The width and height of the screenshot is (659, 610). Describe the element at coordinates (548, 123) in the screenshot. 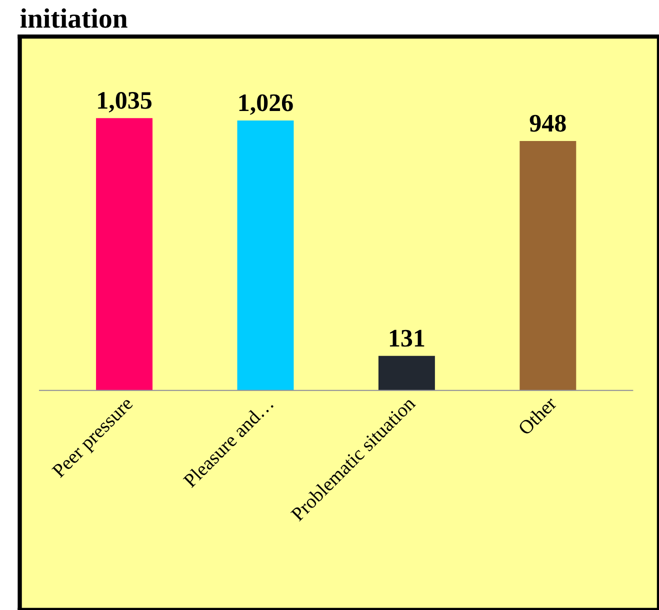

I see `data-label: 948` at that location.